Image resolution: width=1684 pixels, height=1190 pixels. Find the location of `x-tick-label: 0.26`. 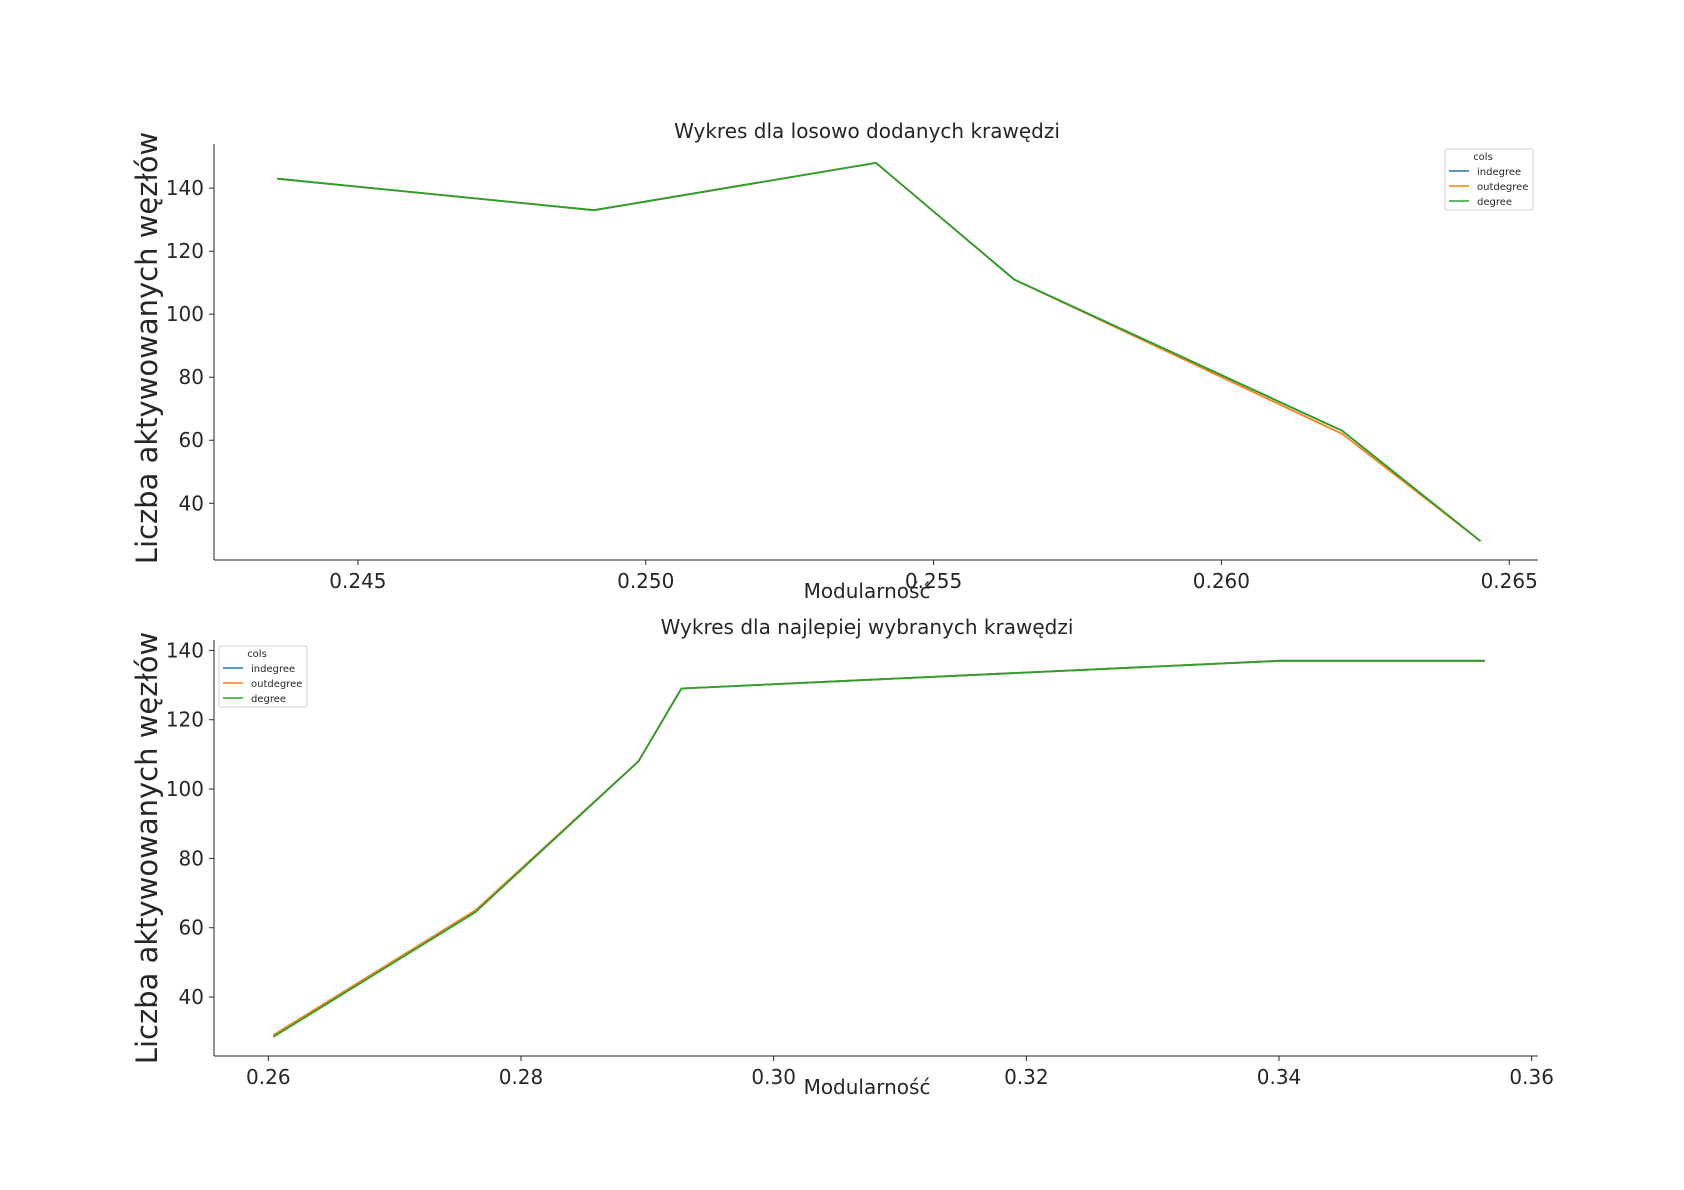

x-tick-label: 0.26 is located at coordinates (268, 1077).